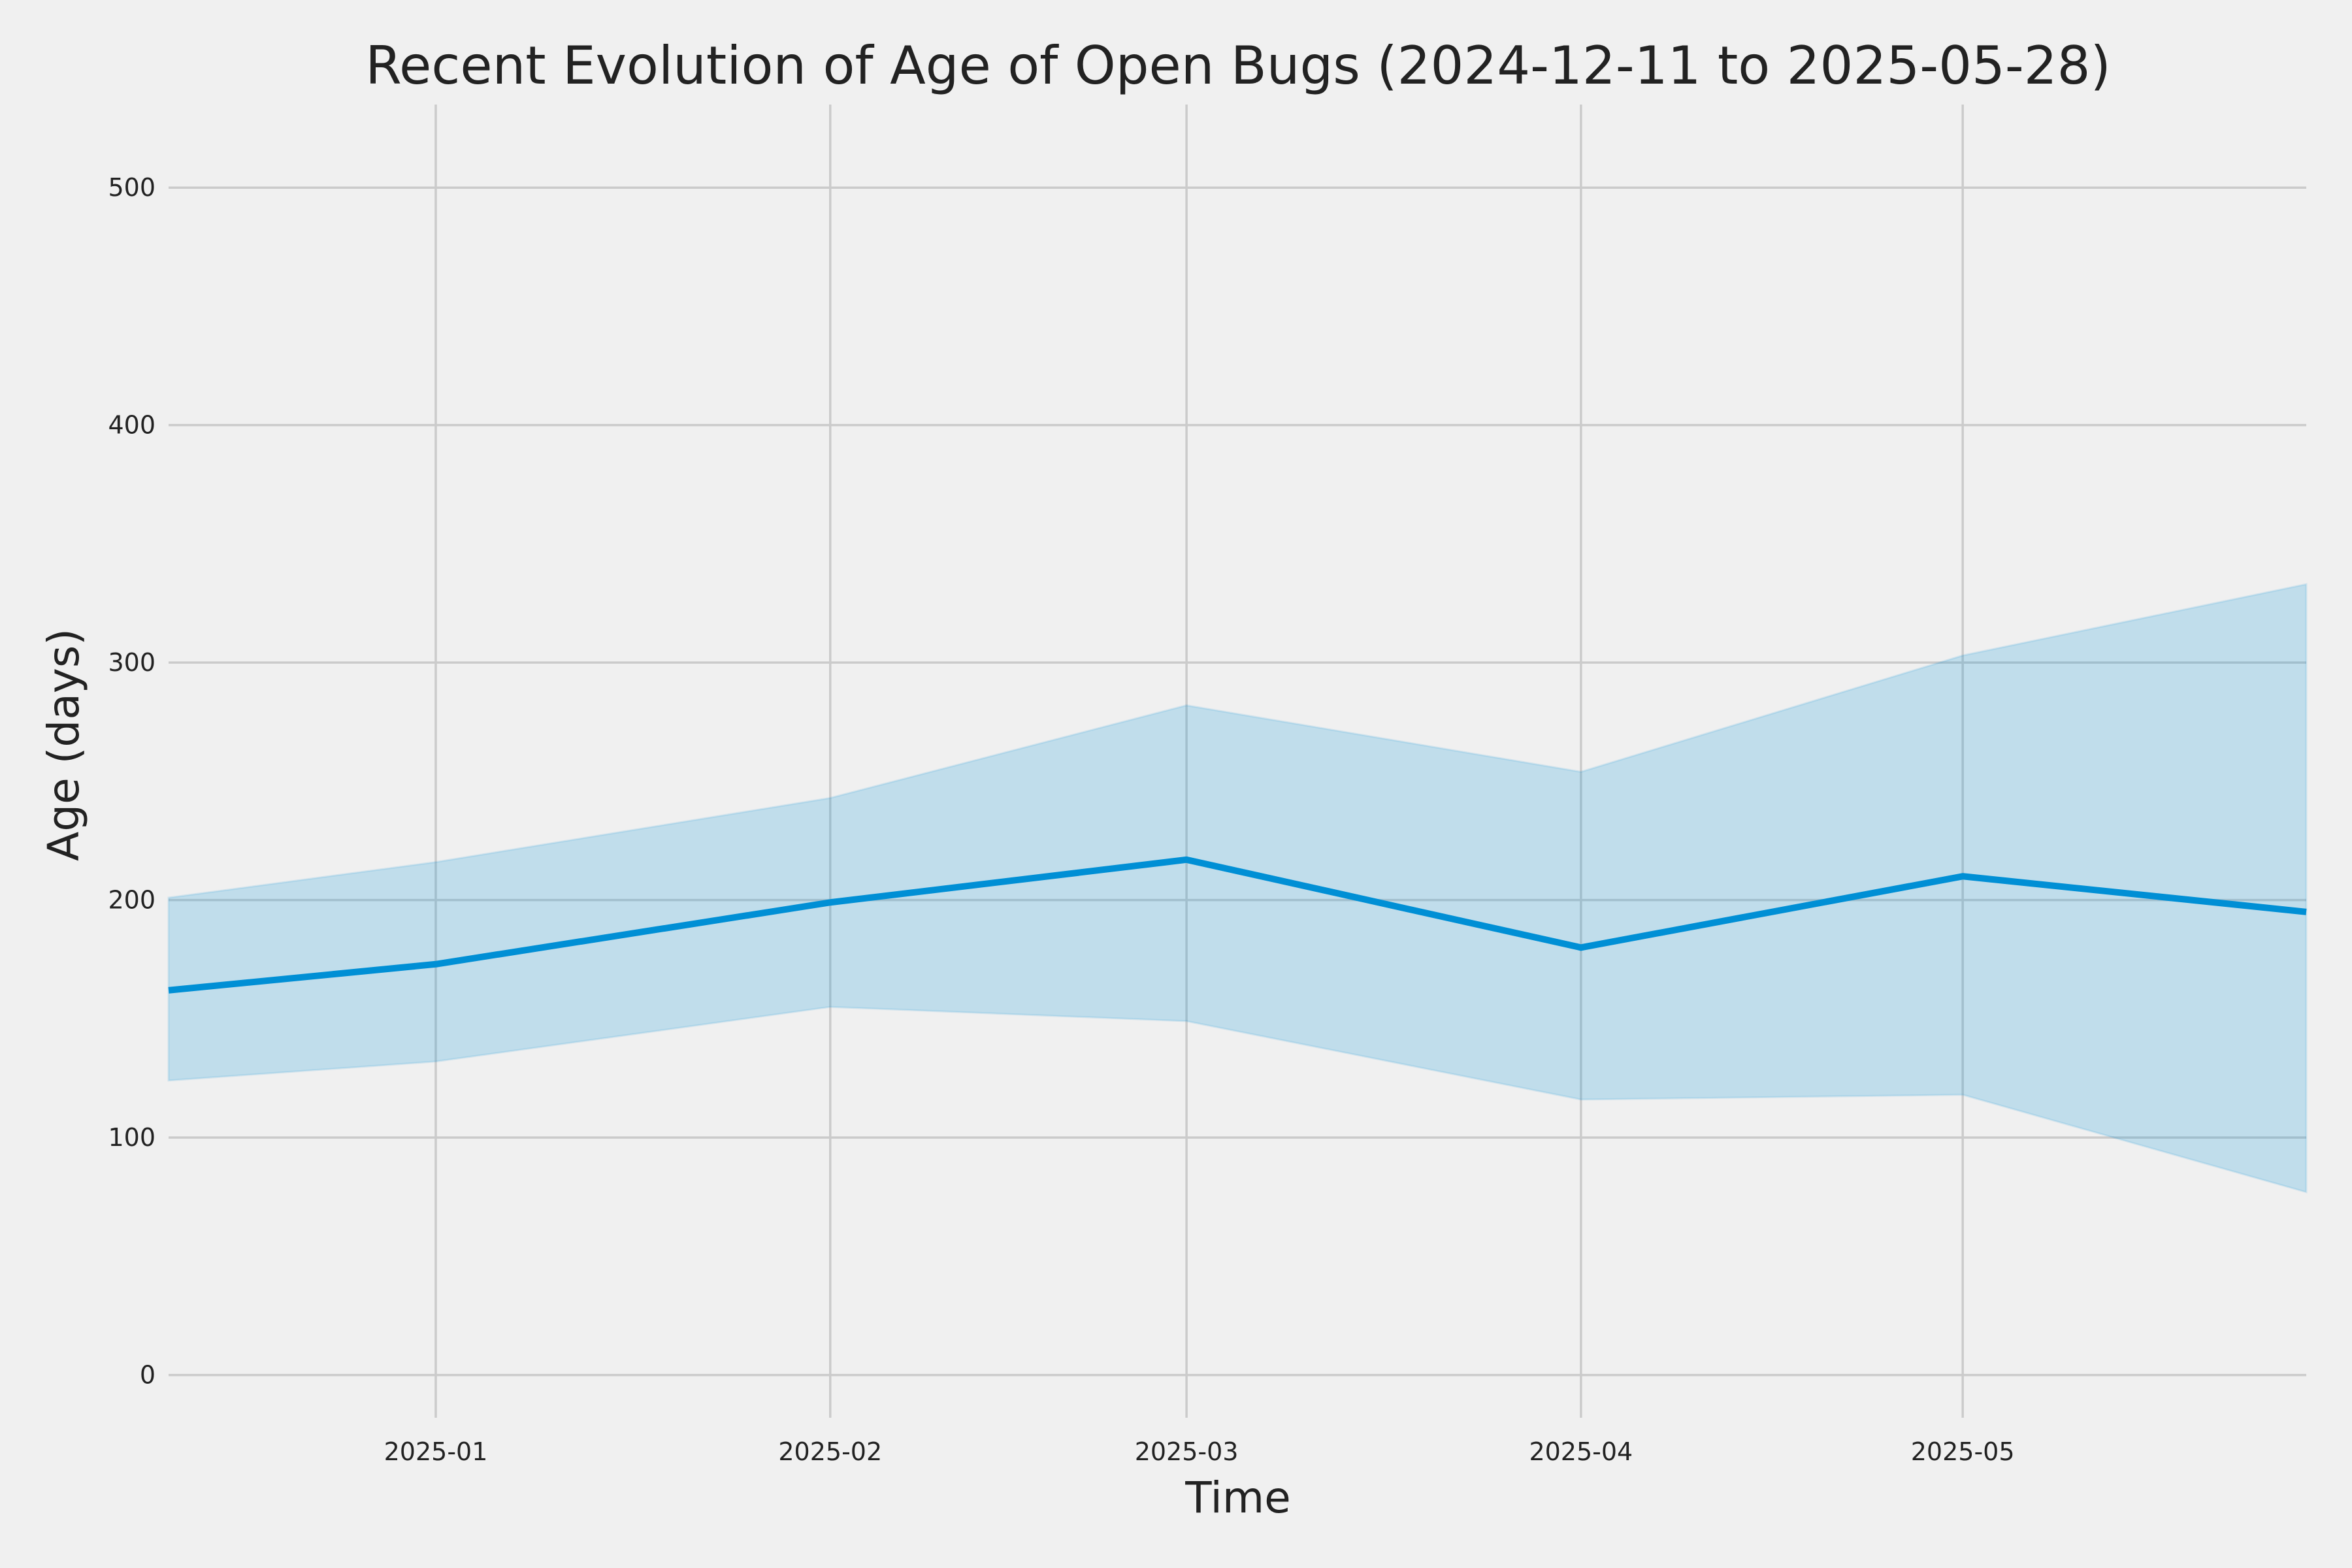  I want to click on series-line-layer, so click(1237, 925).